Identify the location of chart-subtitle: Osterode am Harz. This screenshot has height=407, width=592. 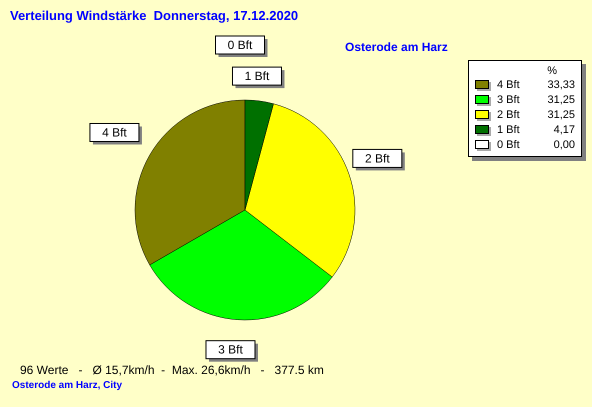
(396, 47).